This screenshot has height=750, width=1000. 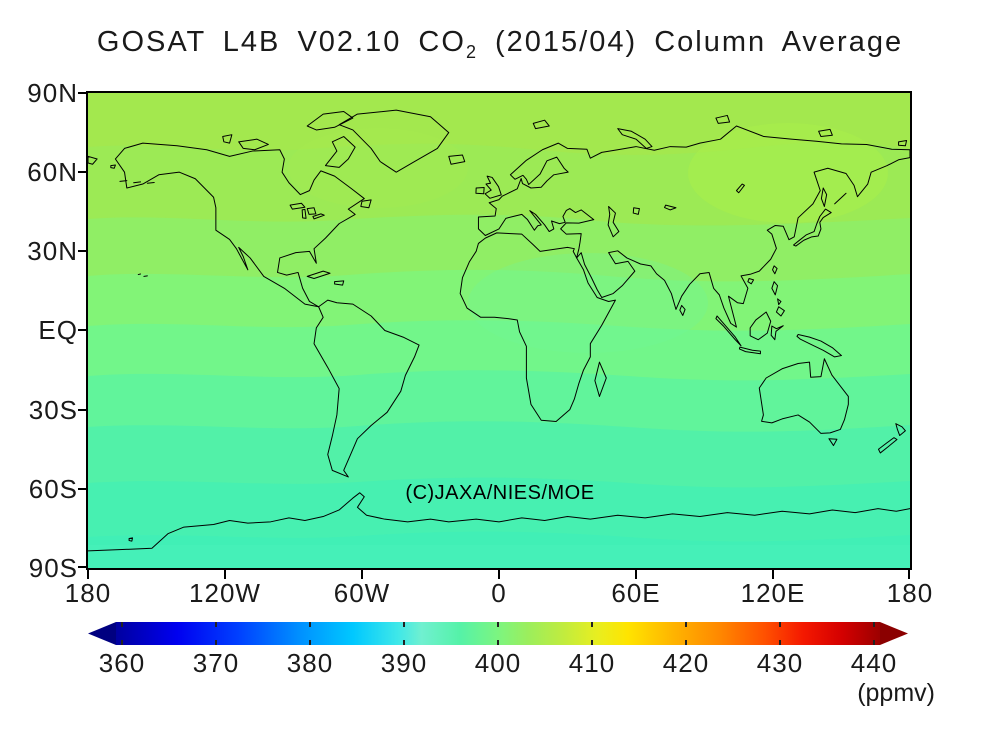 I want to click on colorbar-gradient, so click(x=498, y=633).